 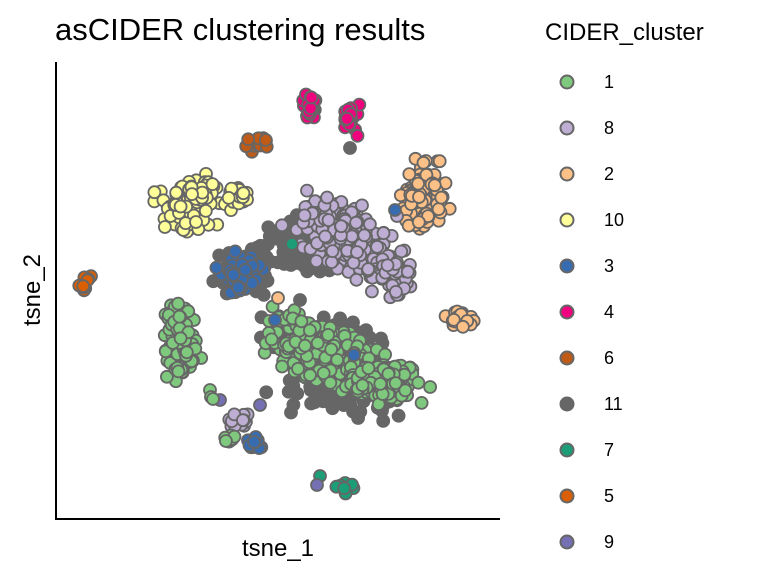 What do you see at coordinates (591, 404) in the screenshot?
I see `legend-item-11: 11` at bounding box center [591, 404].